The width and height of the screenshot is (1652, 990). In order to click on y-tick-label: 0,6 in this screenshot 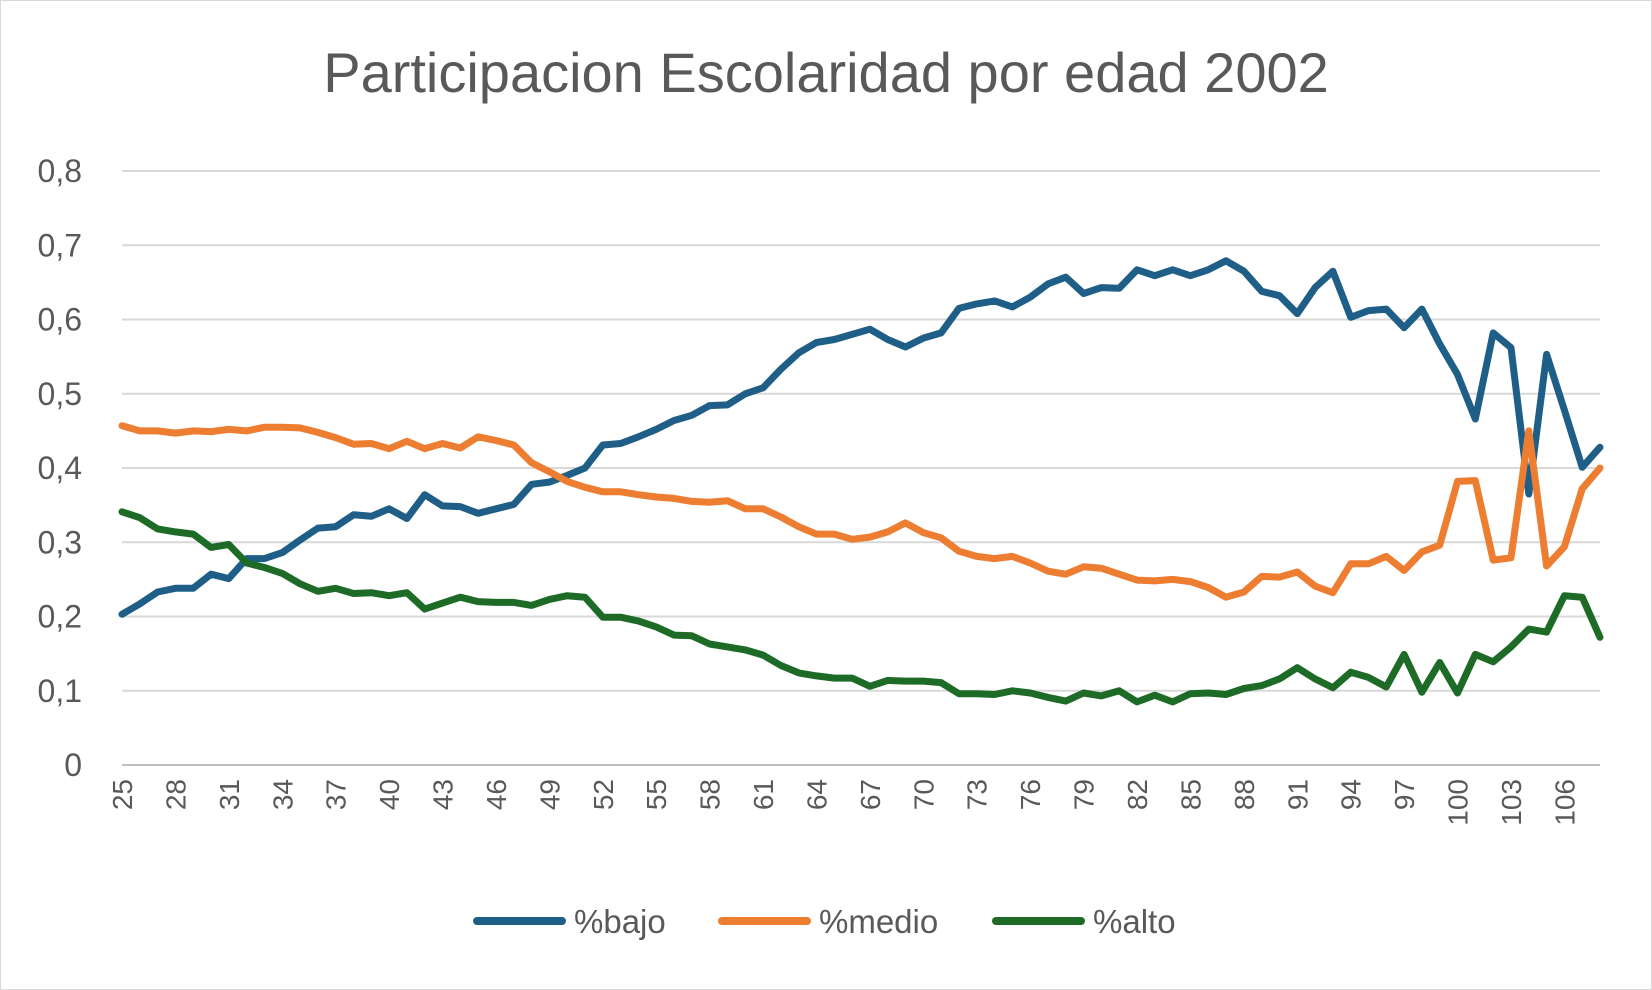, I will do `click(60, 320)`.